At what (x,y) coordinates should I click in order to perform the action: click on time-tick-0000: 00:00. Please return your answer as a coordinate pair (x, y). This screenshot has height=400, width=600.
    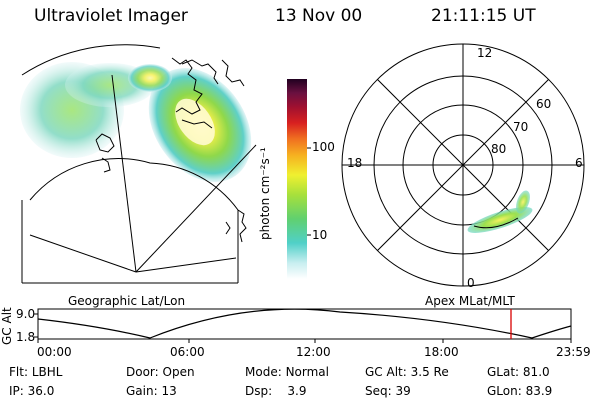
    Looking at the image, I should click on (54, 352).